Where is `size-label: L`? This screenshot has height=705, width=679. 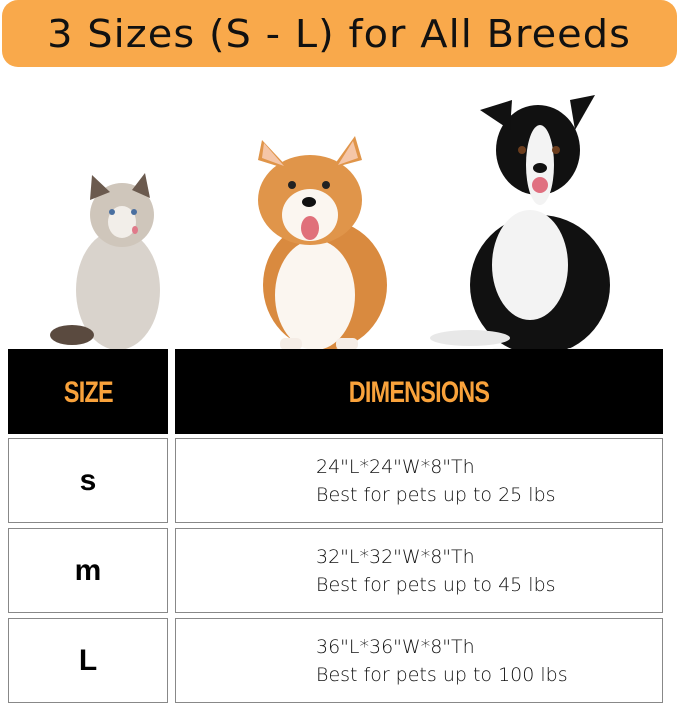 size-label: L is located at coordinates (88, 660).